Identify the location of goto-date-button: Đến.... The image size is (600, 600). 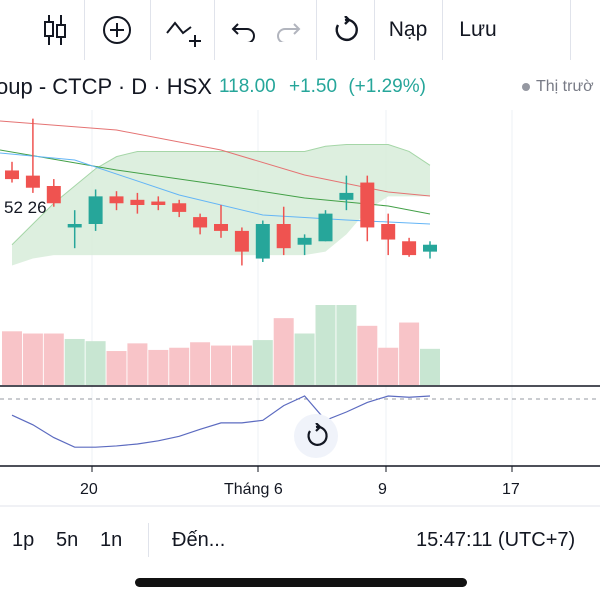
(199, 540).